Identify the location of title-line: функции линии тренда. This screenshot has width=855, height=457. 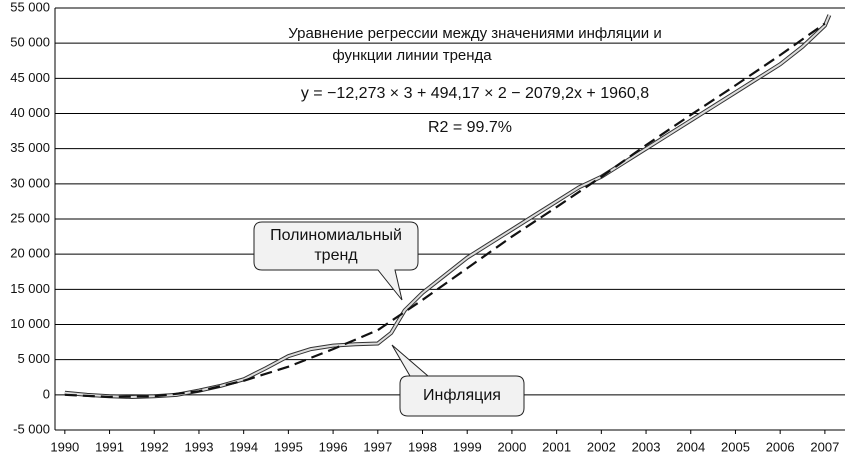
(412, 55).